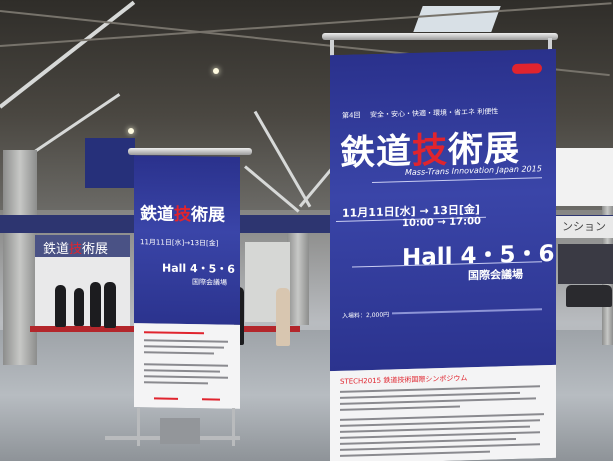  Describe the element at coordinates (208, 215) in the screenshot. I see `small-title-part: 術展` at that location.